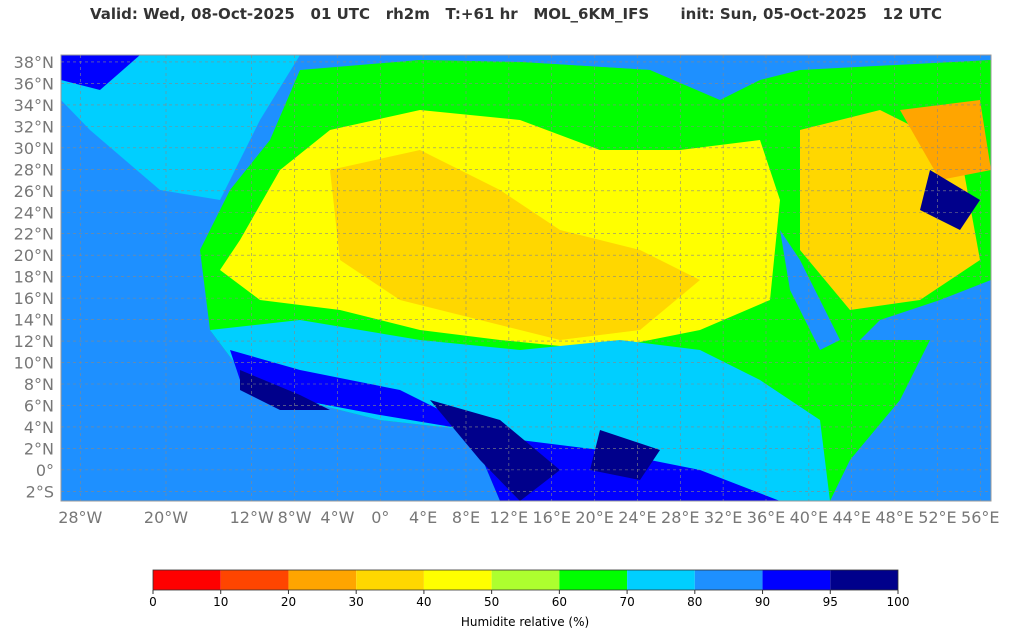 This screenshot has width=1011, height=641. I want to click on x-tick-label: 20°W, so click(166, 517).